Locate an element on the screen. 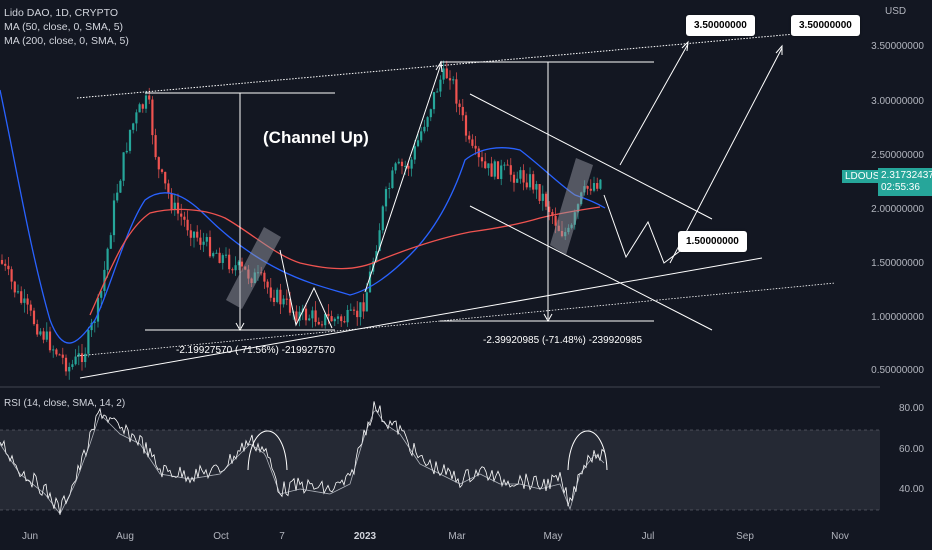  falling-channel-top is located at coordinates (591, 156).